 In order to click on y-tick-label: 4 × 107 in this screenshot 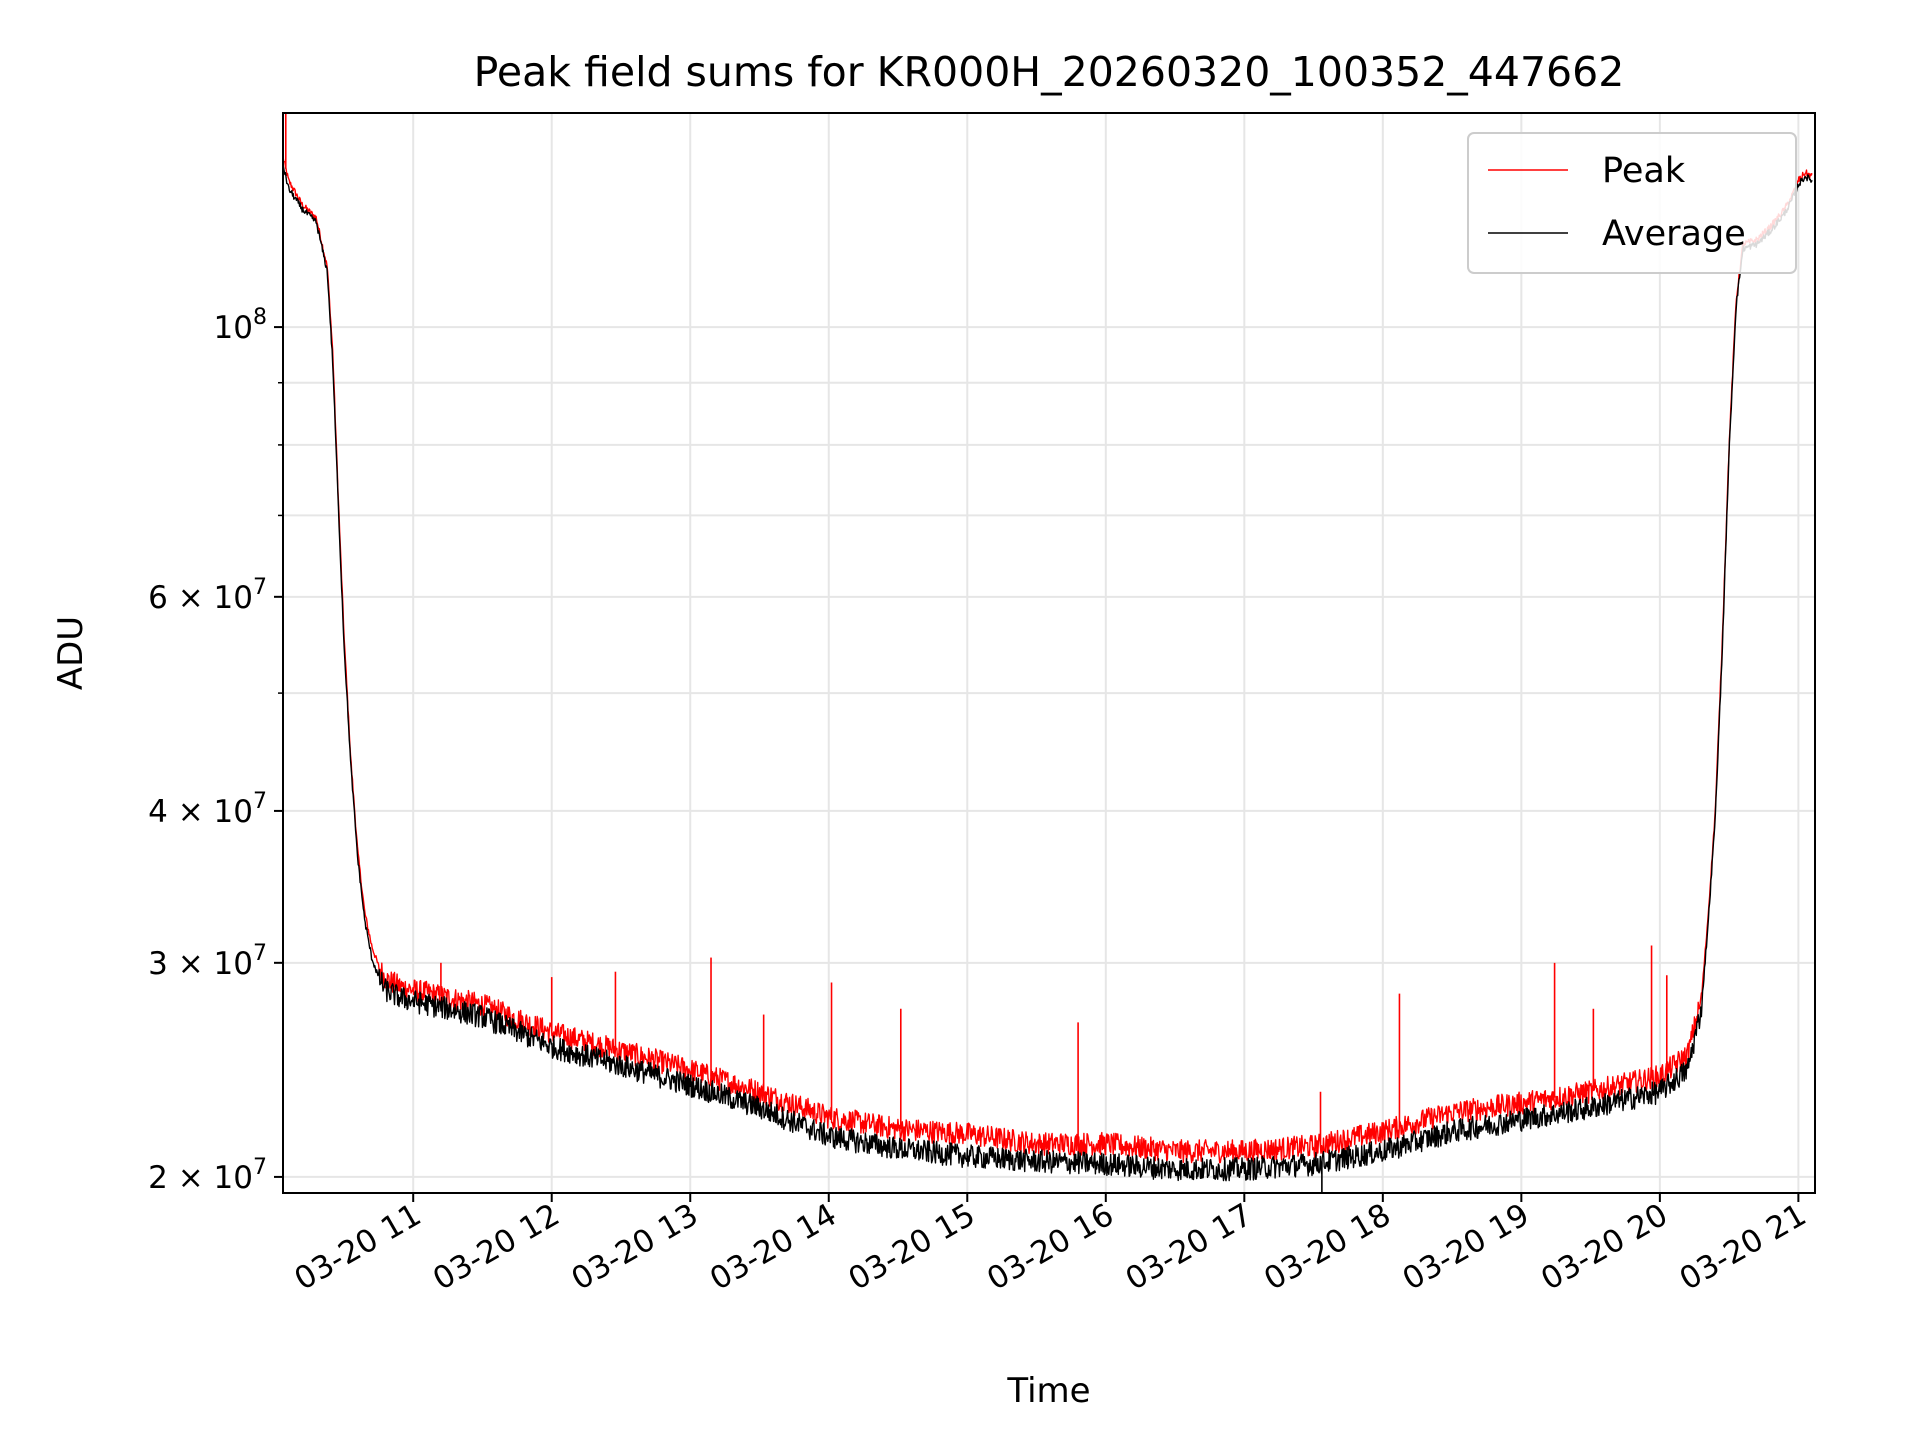, I will do `click(207, 809)`.